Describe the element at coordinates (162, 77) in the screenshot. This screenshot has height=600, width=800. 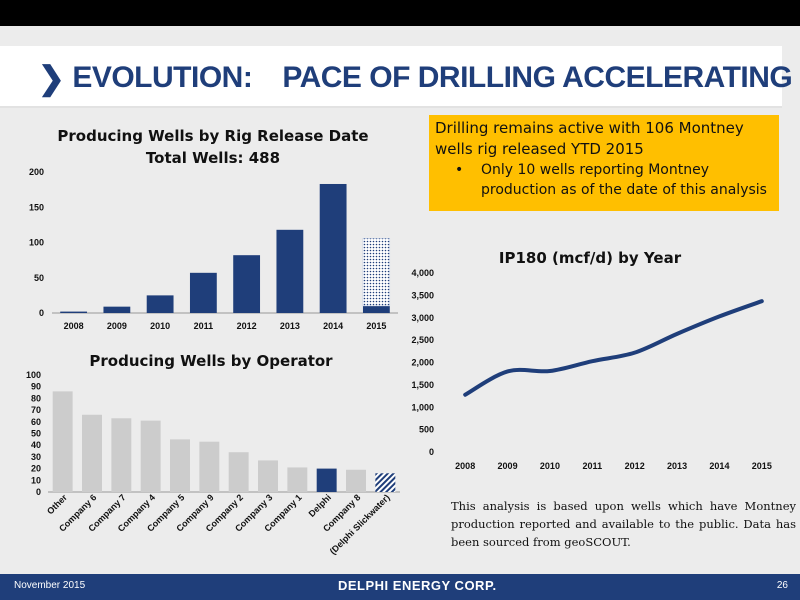
I see `title-part-1: EVOLUTION:` at that location.